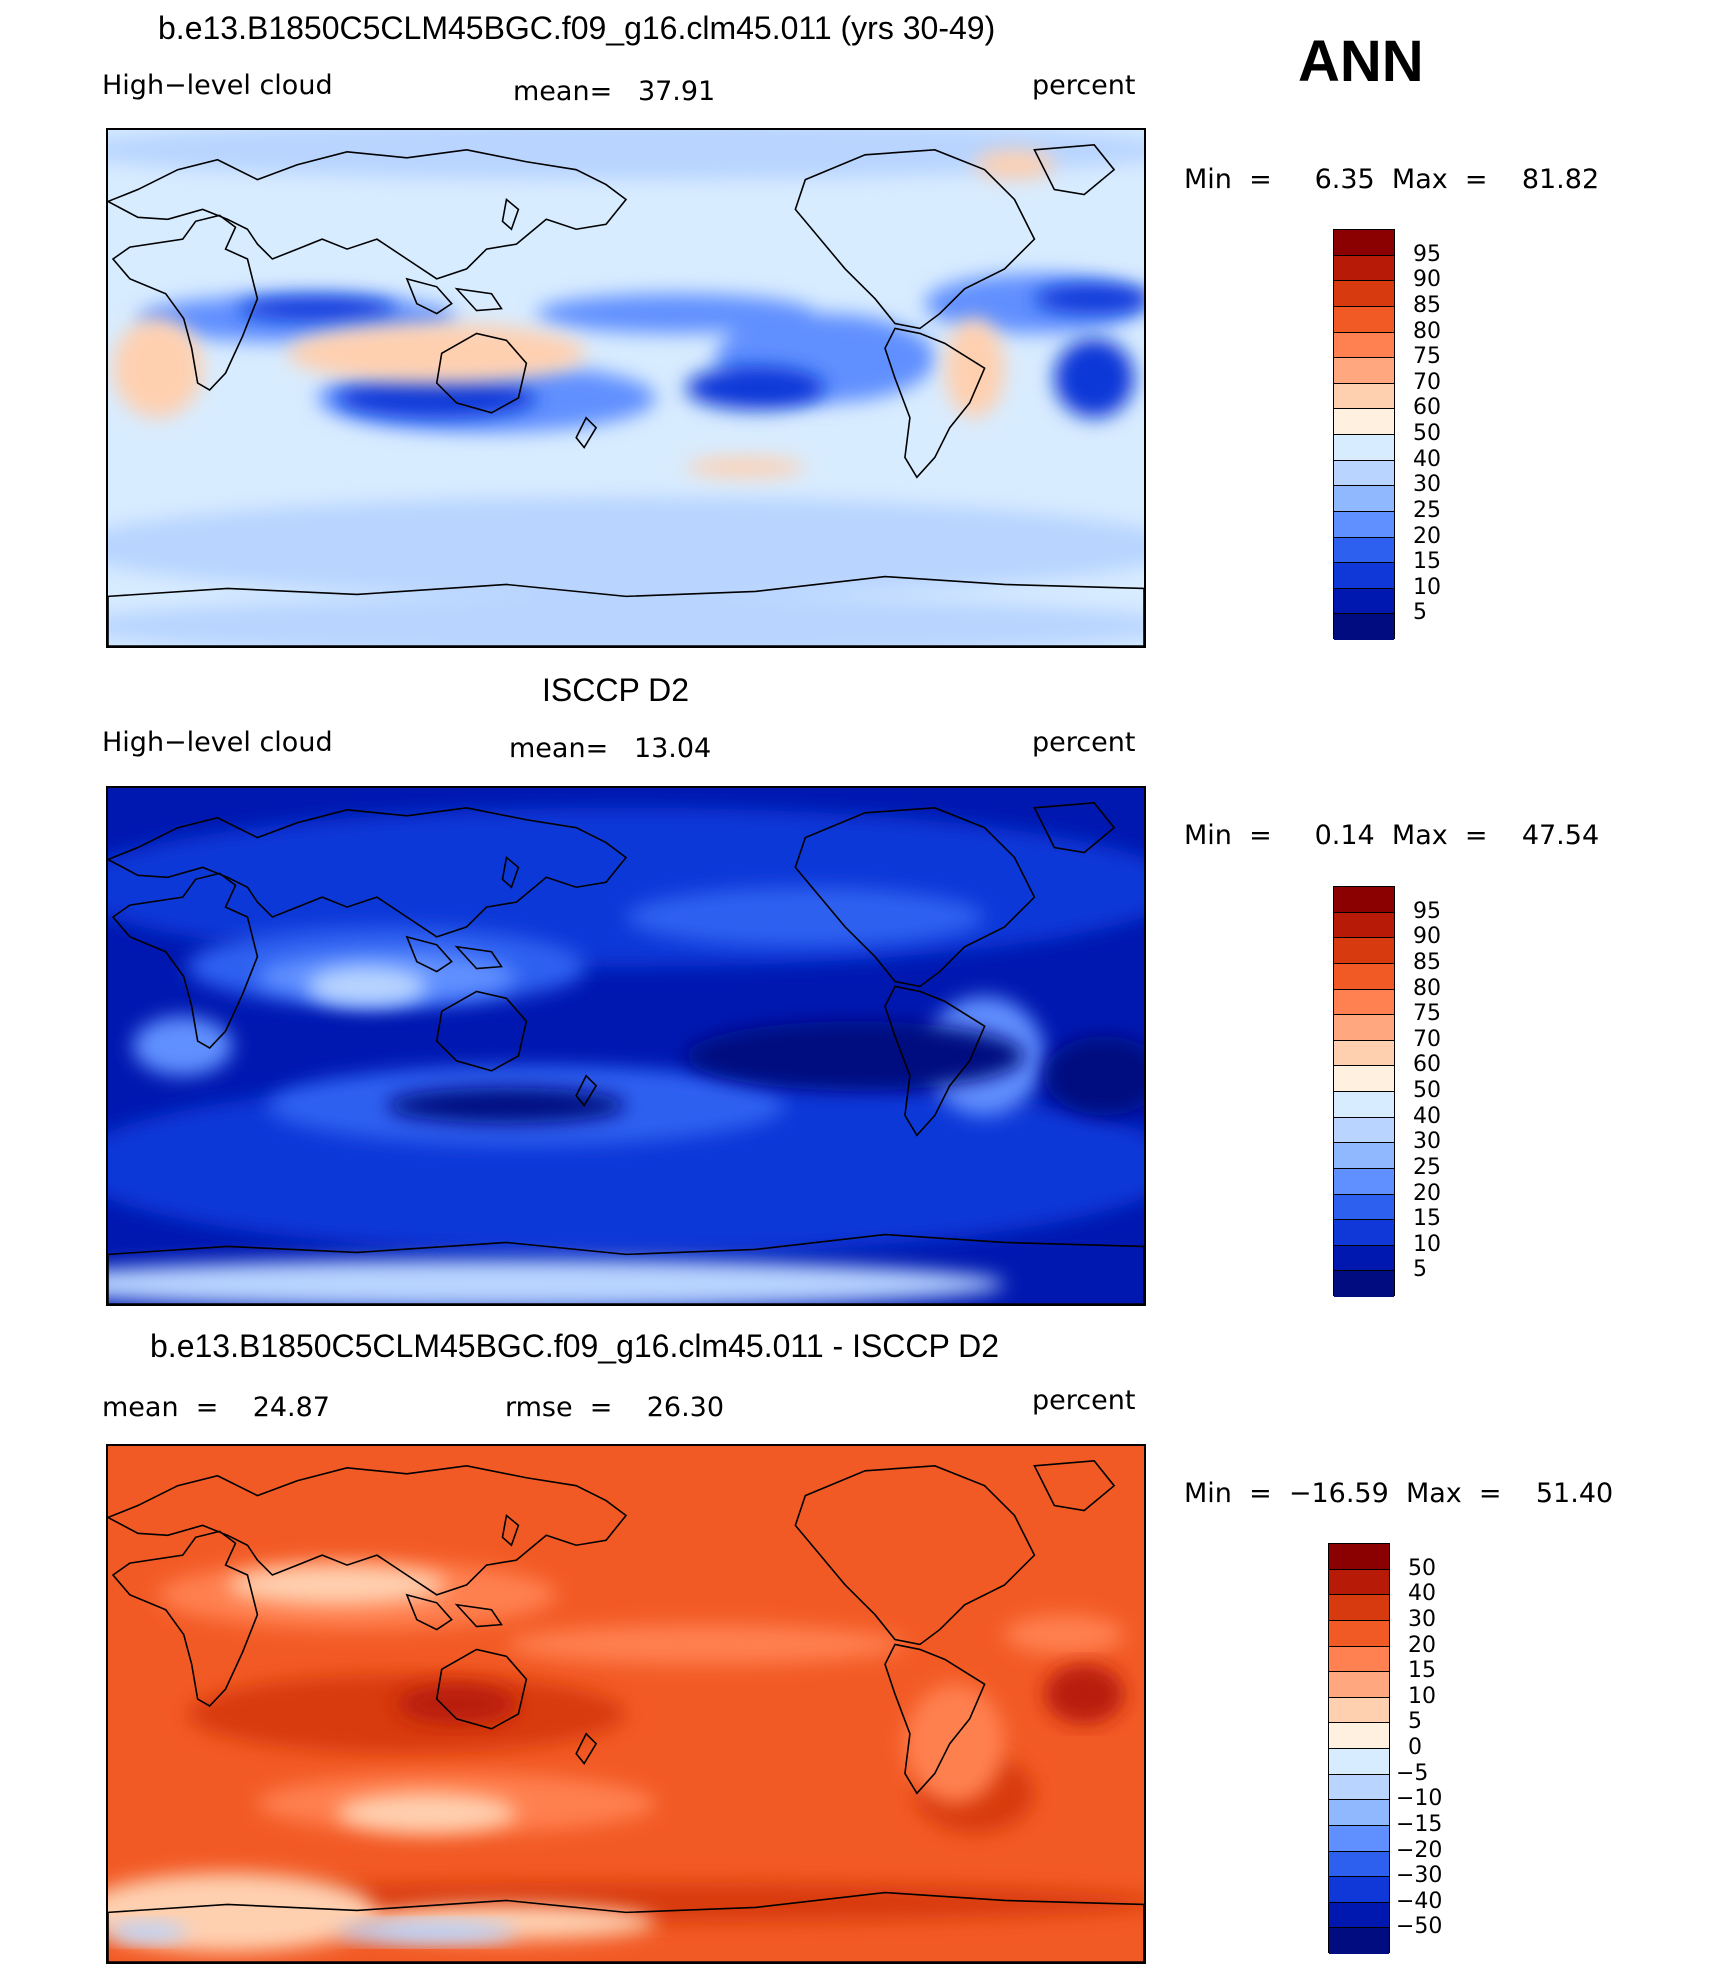 The height and width of the screenshot is (1969, 1710). What do you see at coordinates (1084, 85) in the screenshot?
I see `panel-1-units: percent` at bounding box center [1084, 85].